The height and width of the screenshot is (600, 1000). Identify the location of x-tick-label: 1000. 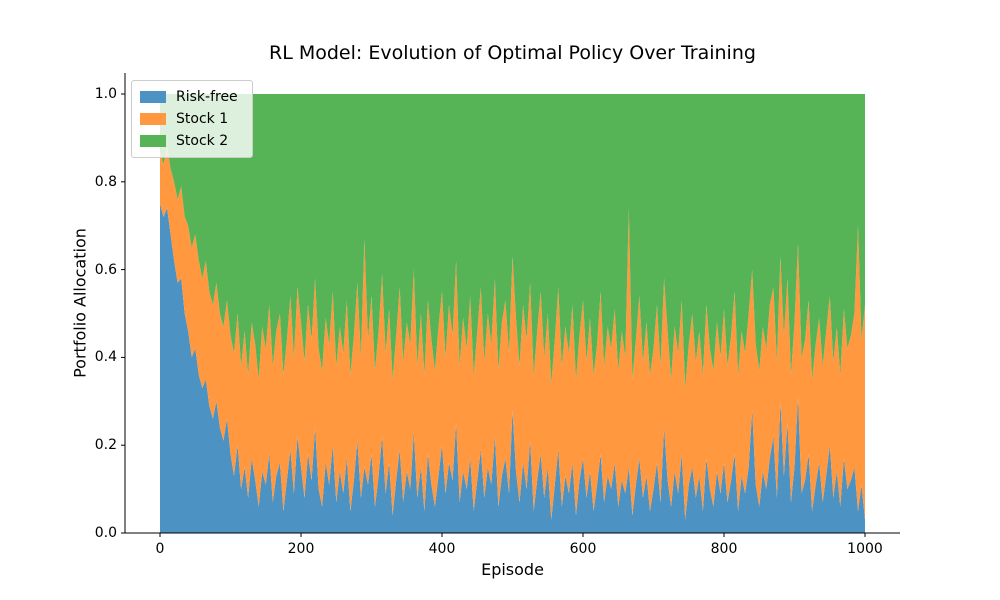
(865, 549).